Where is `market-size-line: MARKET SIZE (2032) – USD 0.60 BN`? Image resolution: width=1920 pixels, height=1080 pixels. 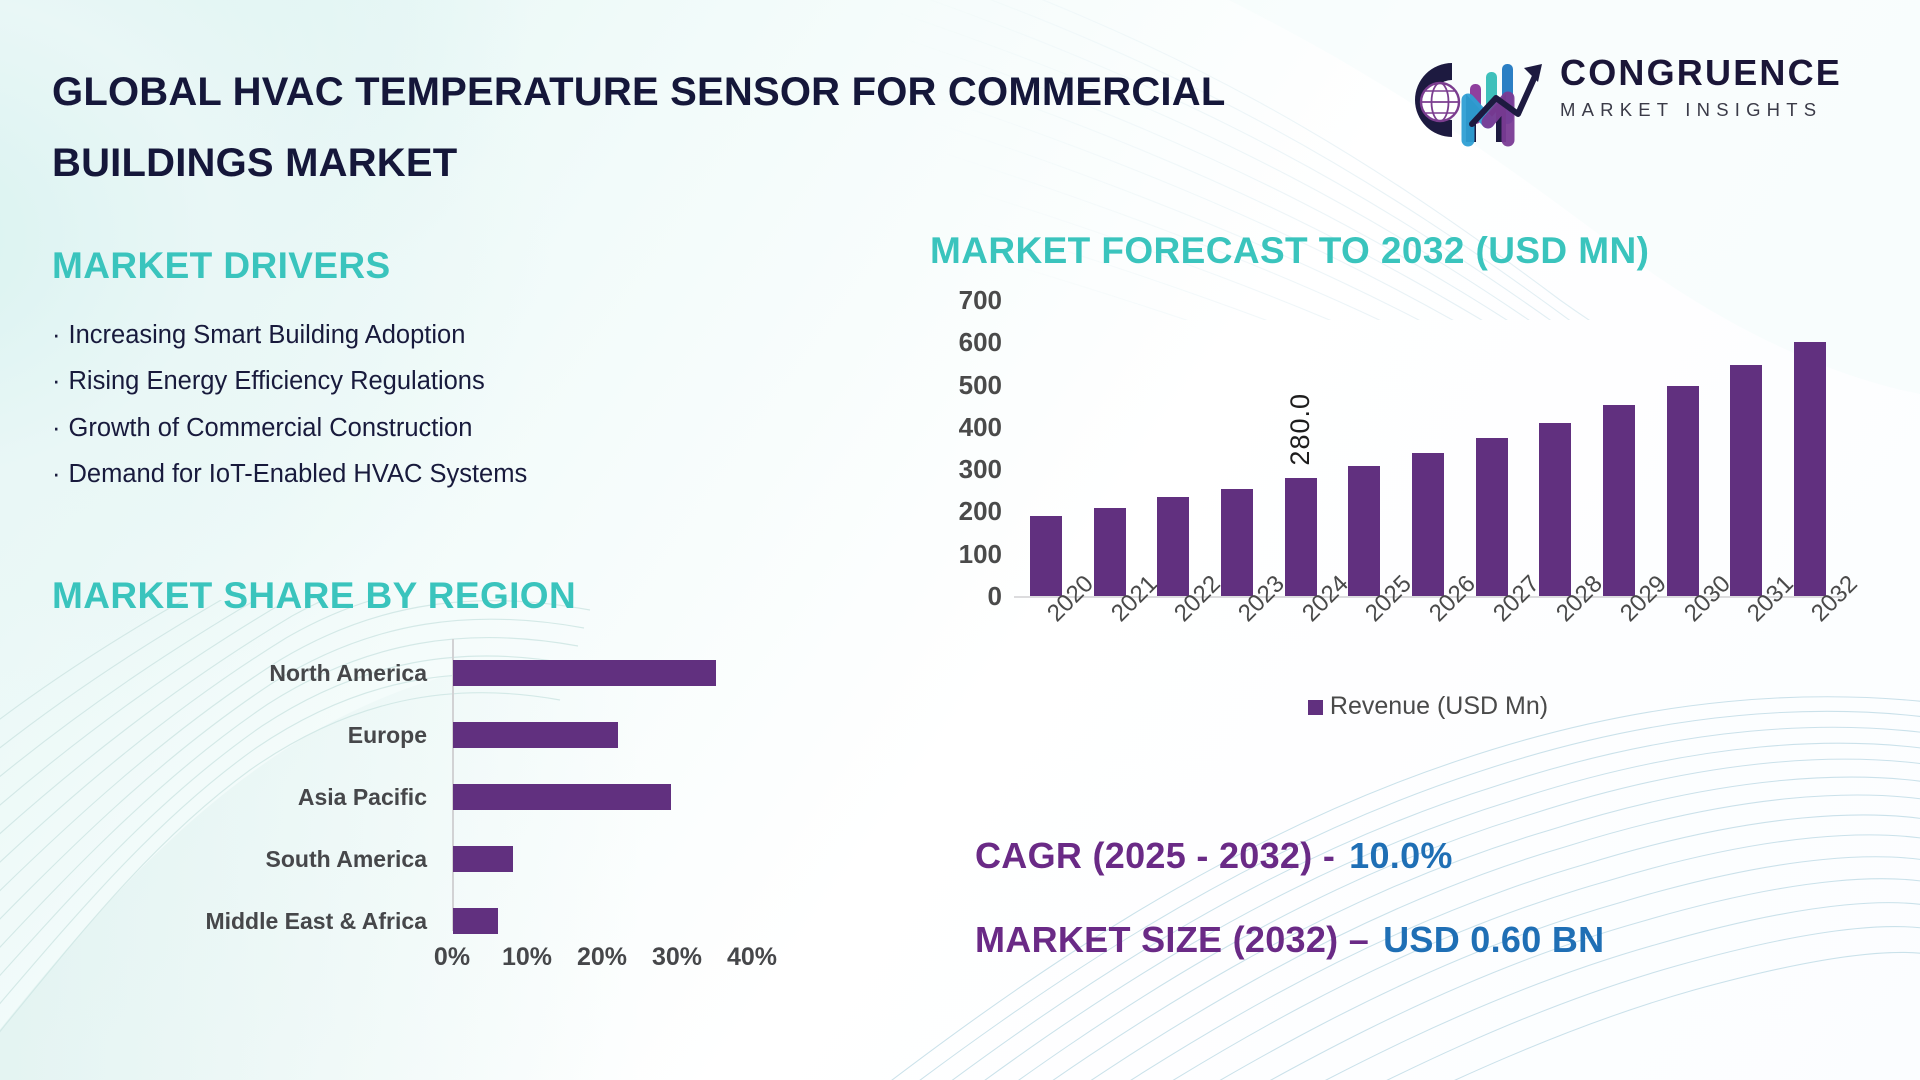
market-size-line: MARKET SIZE (2032) – USD 0.60 BN is located at coordinates (1440, 940).